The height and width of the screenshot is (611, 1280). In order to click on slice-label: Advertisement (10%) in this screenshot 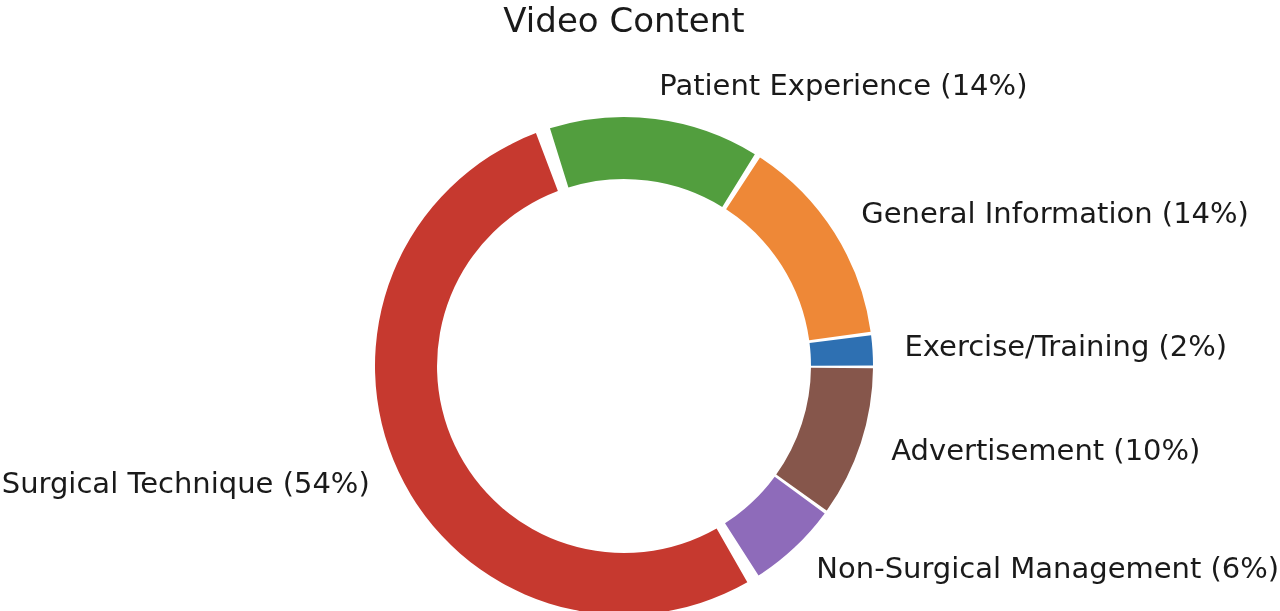, I will do `click(1046, 450)`.